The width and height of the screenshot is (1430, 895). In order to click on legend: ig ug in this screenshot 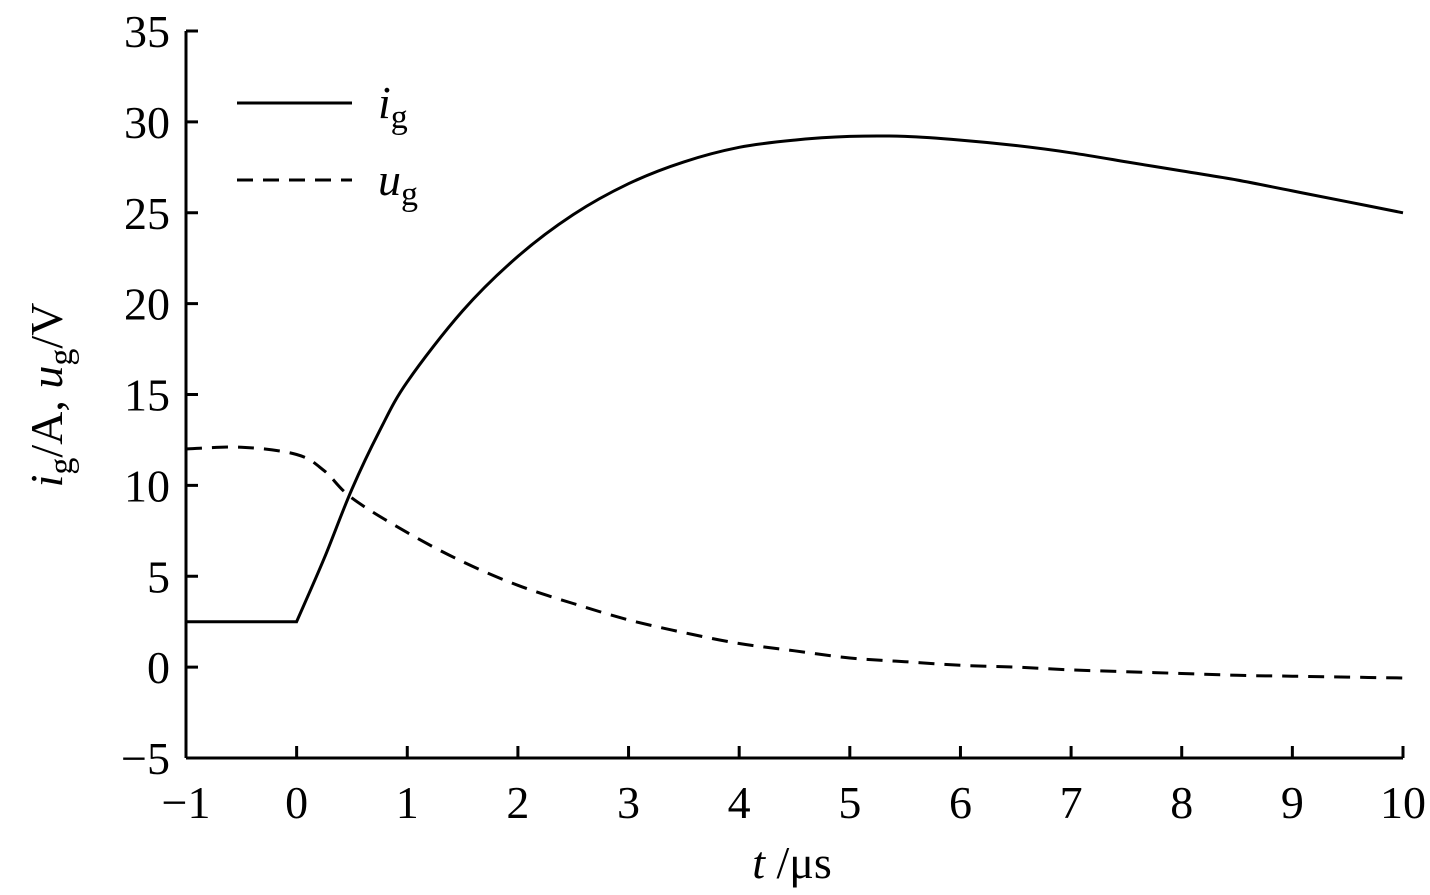, I will do `click(327, 145)`.